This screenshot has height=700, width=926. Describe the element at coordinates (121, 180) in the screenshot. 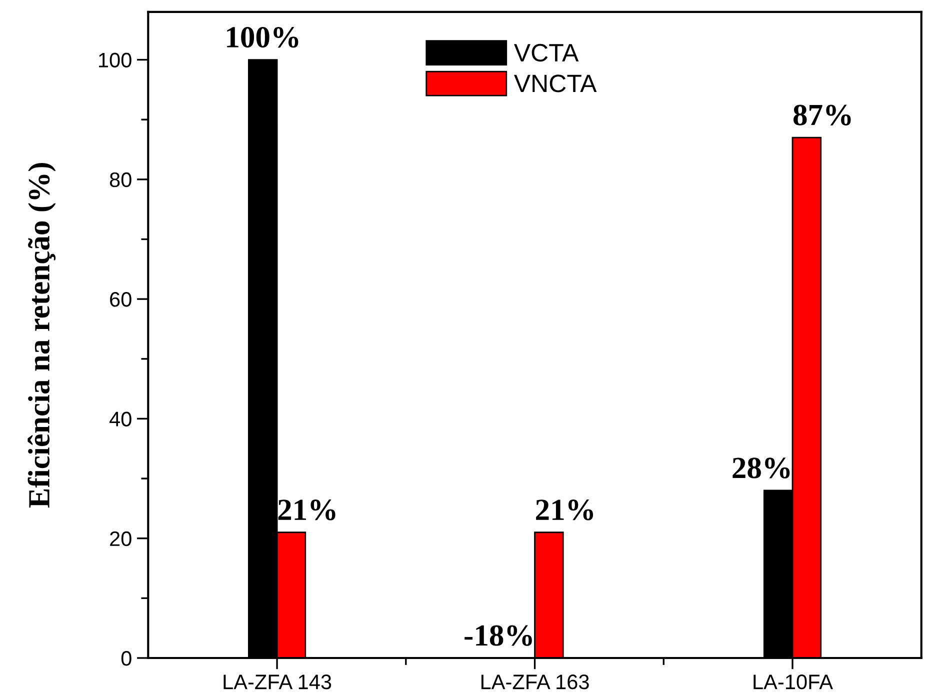

I see `y-tick-label: 80` at that location.